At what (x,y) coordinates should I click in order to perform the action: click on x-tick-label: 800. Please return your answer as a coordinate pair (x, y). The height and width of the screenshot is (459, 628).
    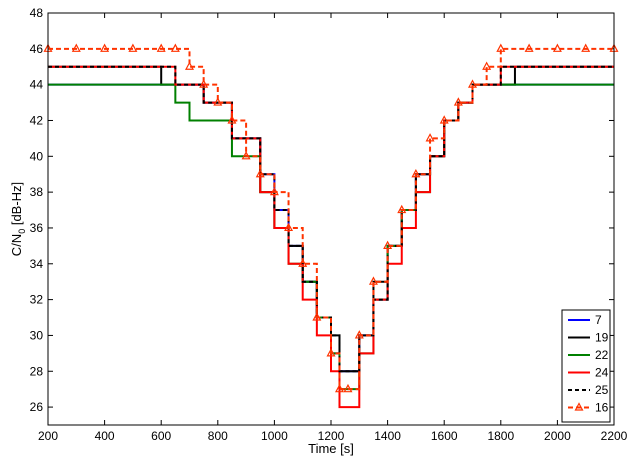
    Looking at the image, I should click on (218, 436).